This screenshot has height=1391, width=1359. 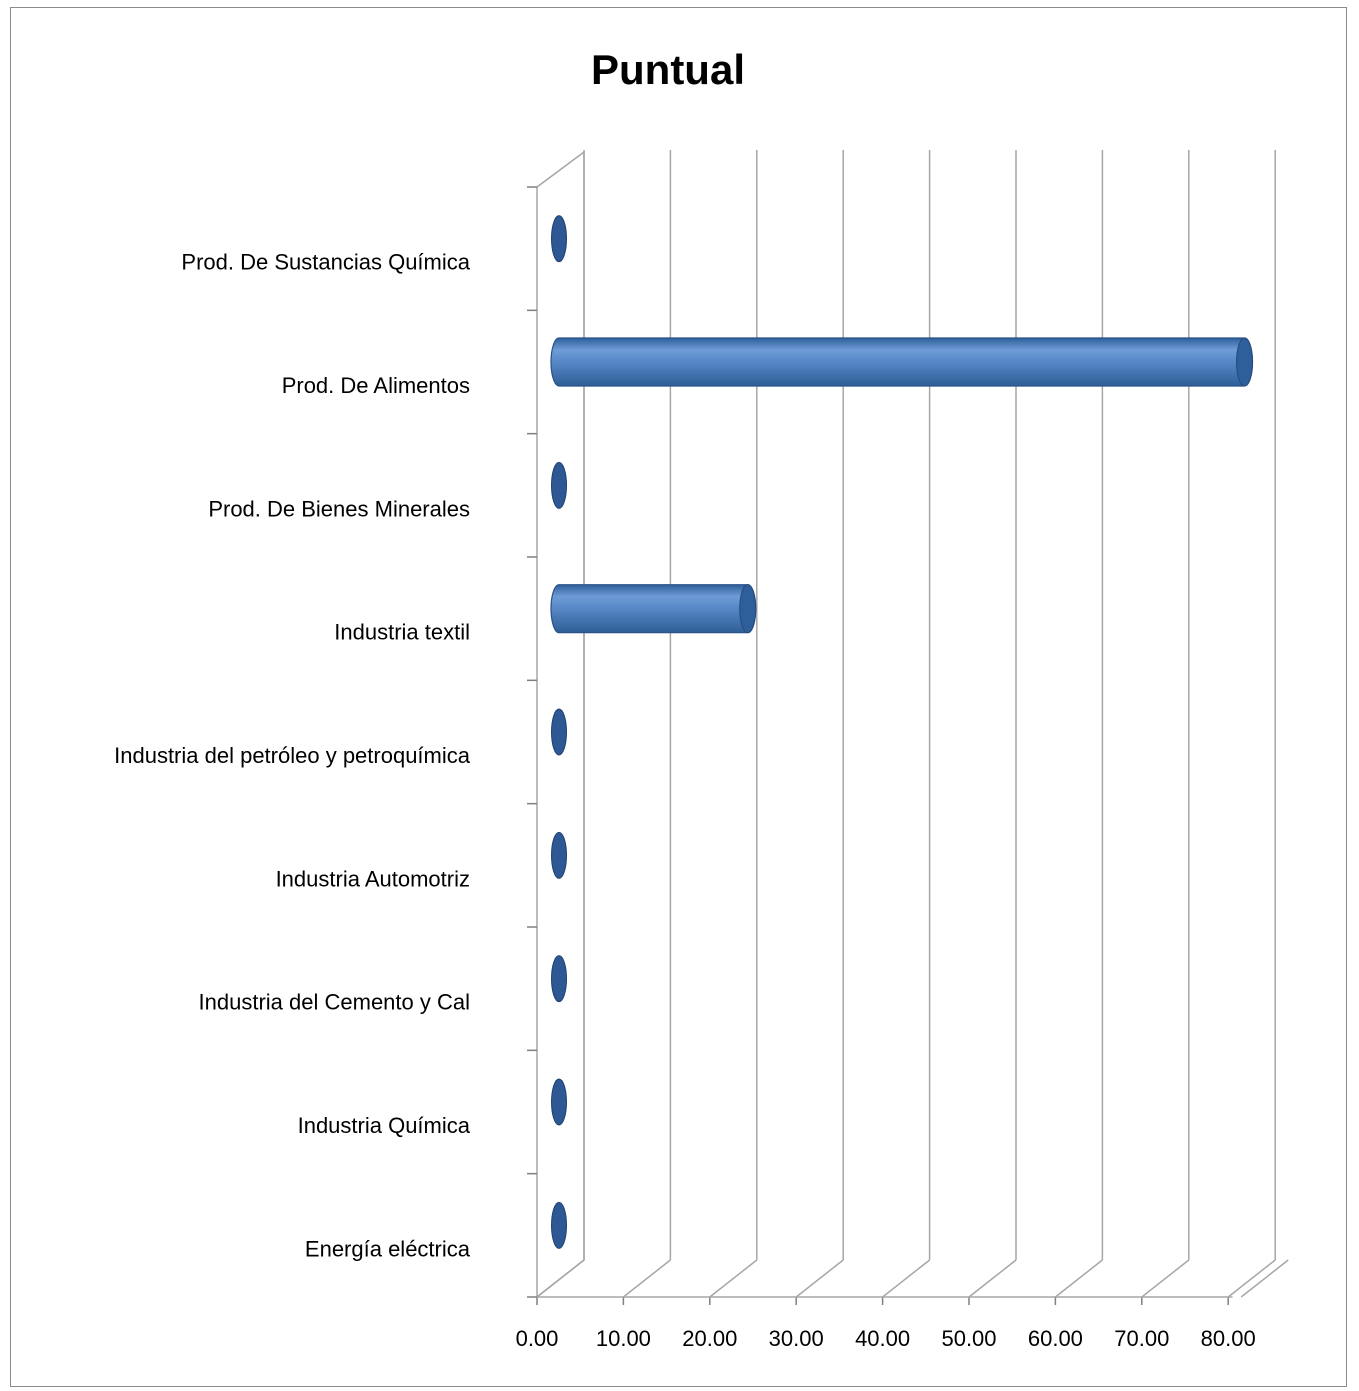 What do you see at coordinates (376, 385) in the screenshot?
I see `category-label: Prod. De Alimentos` at bounding box center [376, 385].